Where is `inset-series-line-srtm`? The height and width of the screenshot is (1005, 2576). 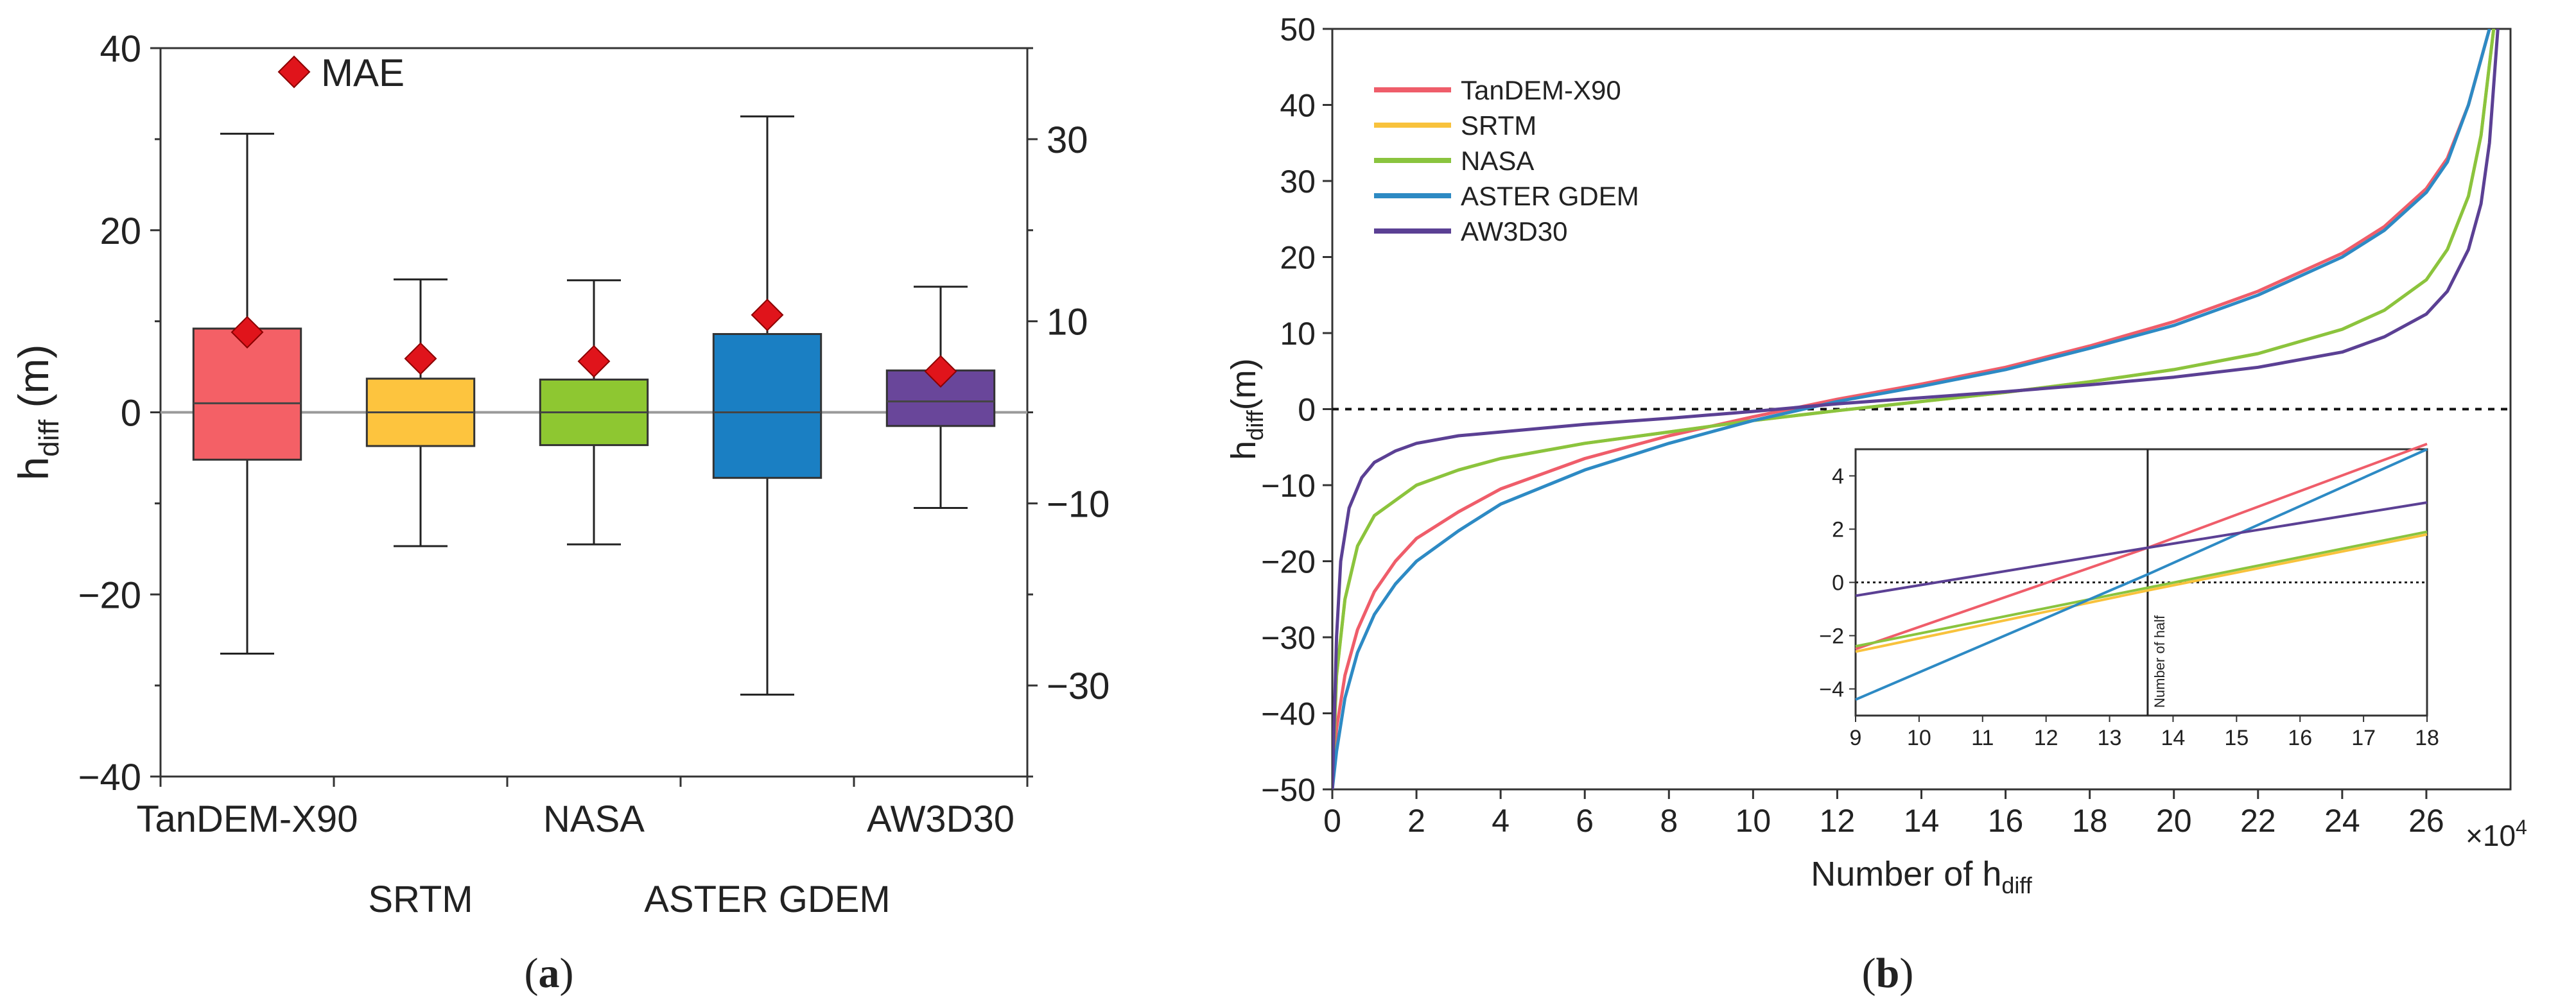 inset-series-line-srtm is located at coordinates (2141, 593).